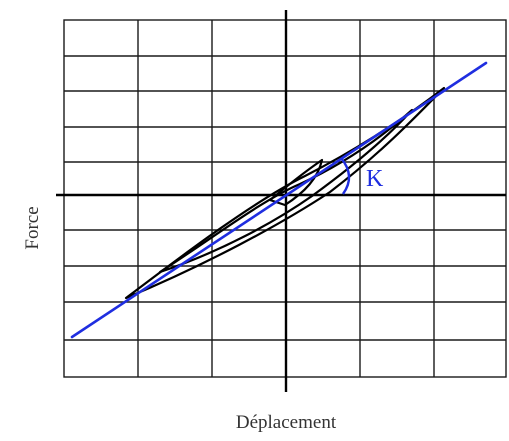 The image size is (509, 441). I want to click on angle-arc, so click(345, 176).